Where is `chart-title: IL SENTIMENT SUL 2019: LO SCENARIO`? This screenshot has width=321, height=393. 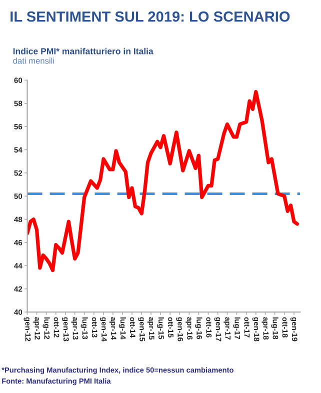 chart-title: IL SENTIMENT SUL 2019: LO SCENARIO is located at coordinates (150, 16).